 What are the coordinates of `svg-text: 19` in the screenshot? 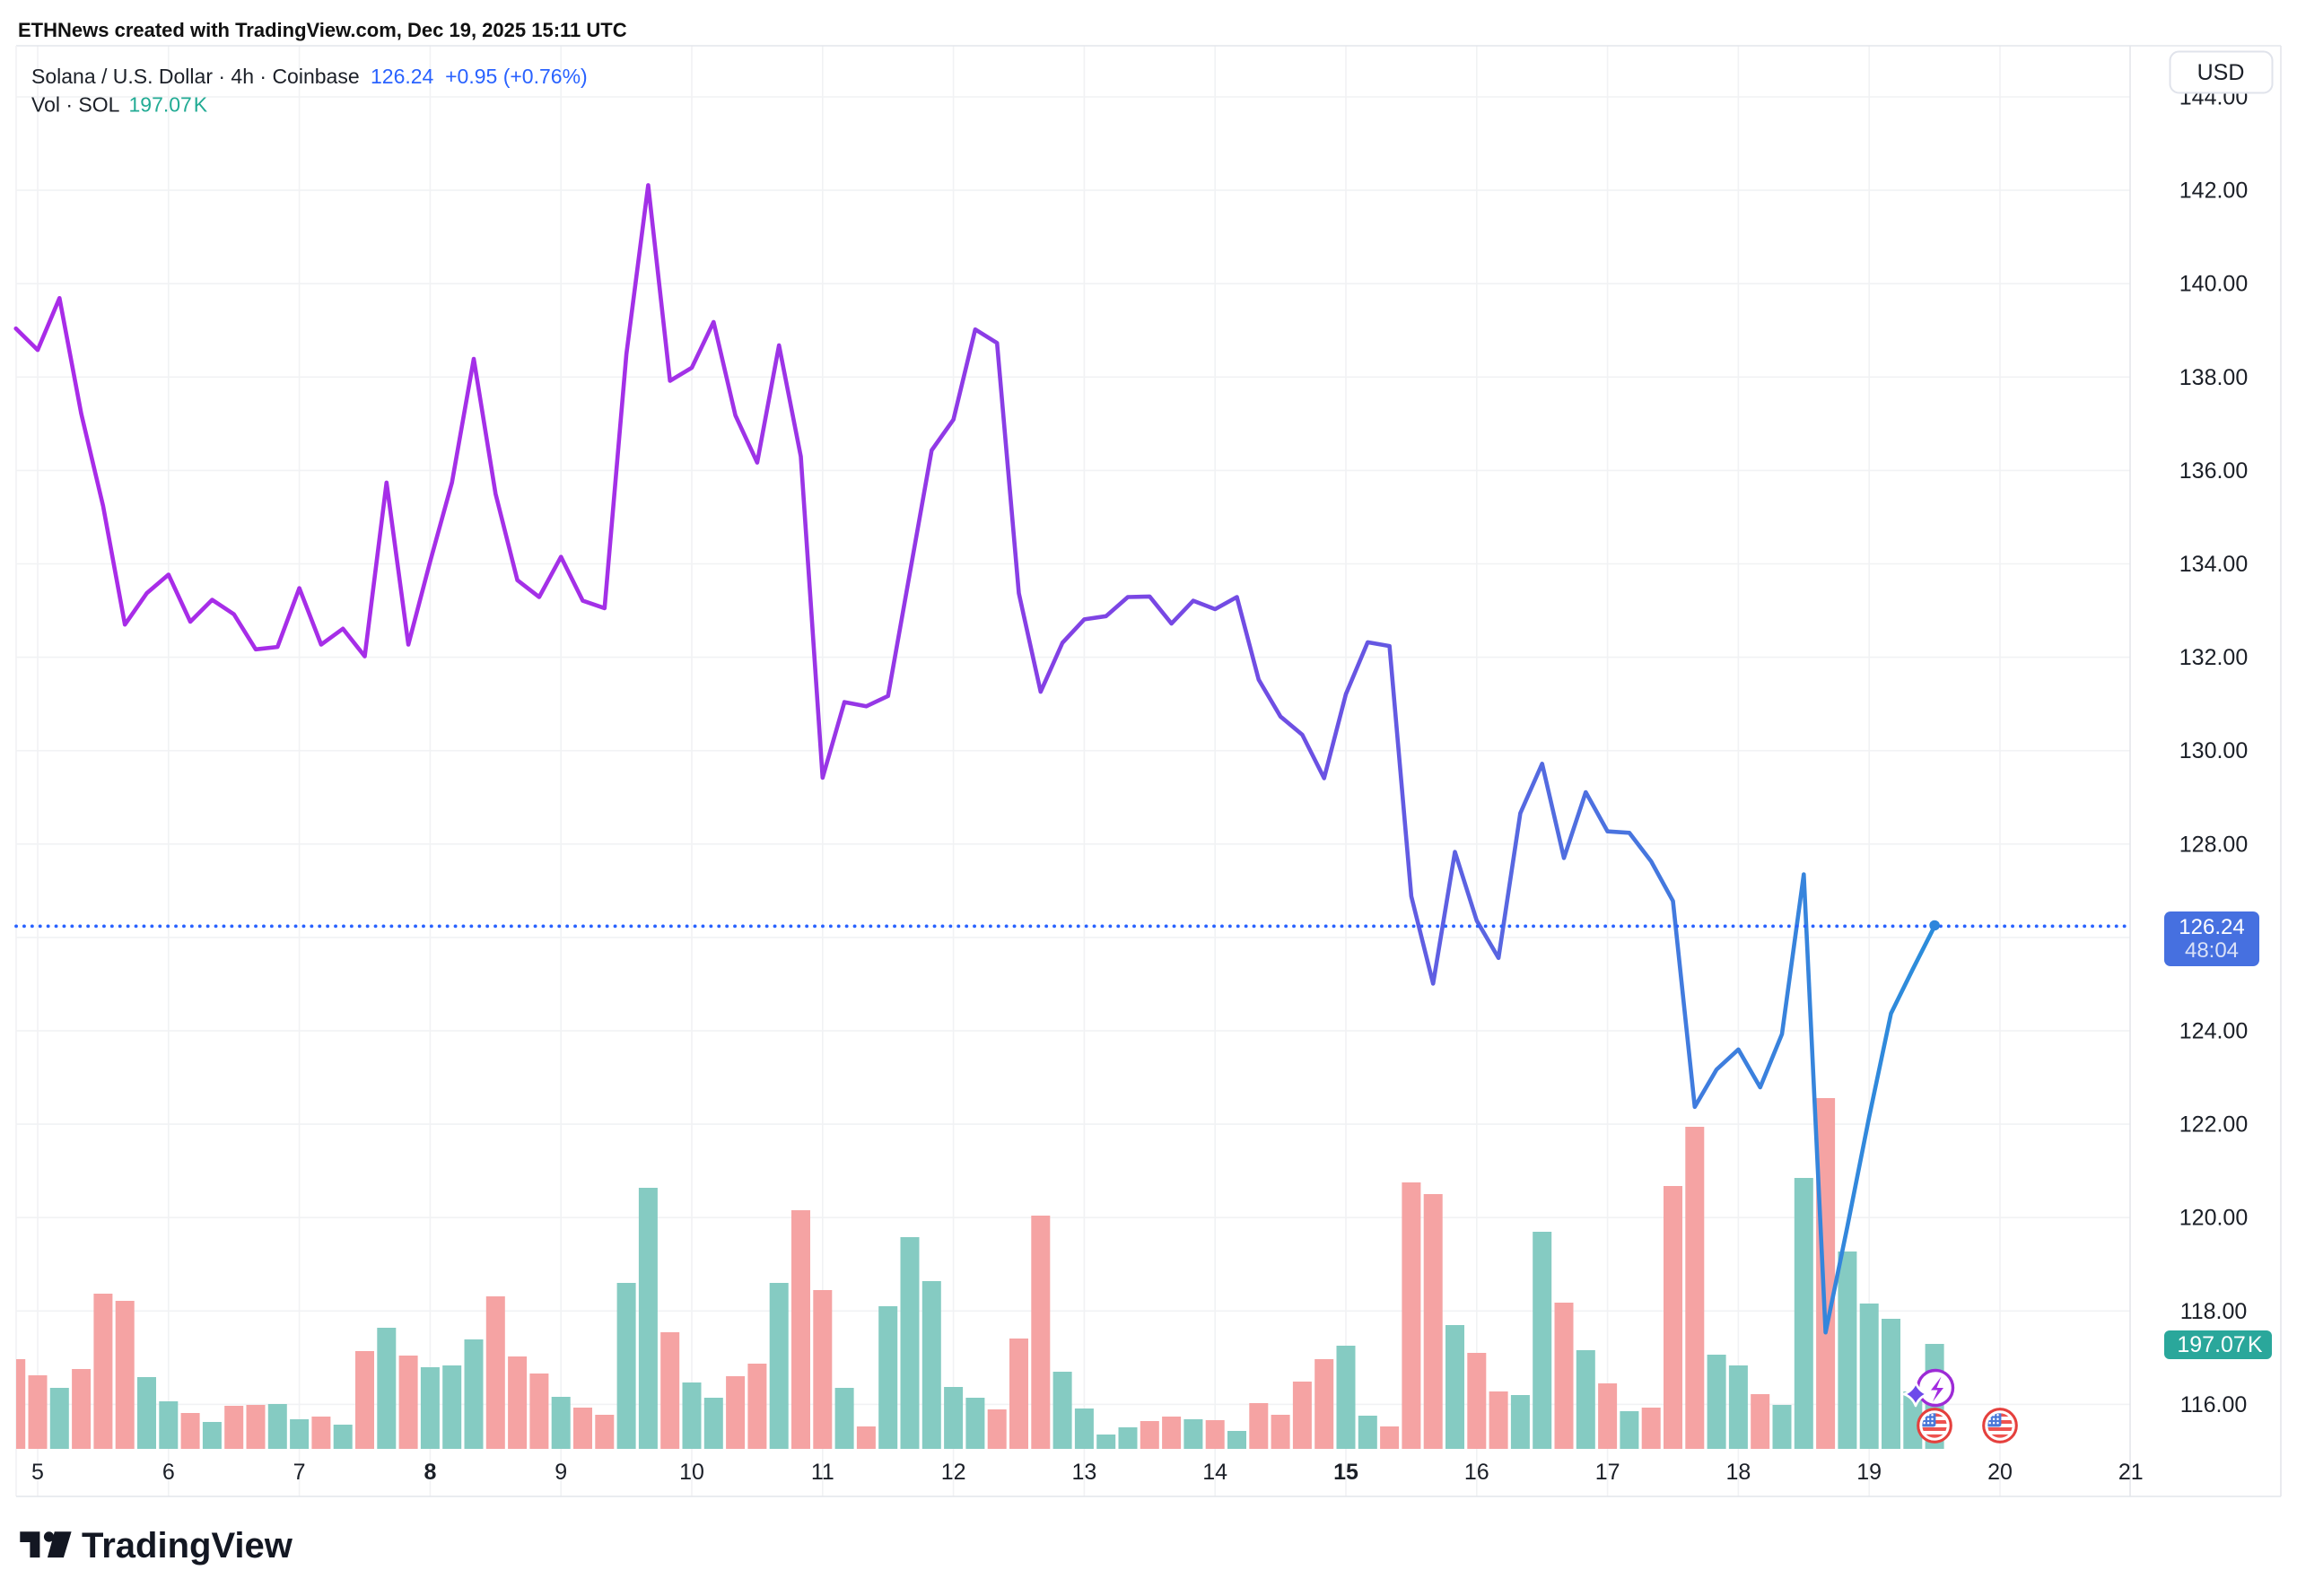 It's located at (1869, 1472).